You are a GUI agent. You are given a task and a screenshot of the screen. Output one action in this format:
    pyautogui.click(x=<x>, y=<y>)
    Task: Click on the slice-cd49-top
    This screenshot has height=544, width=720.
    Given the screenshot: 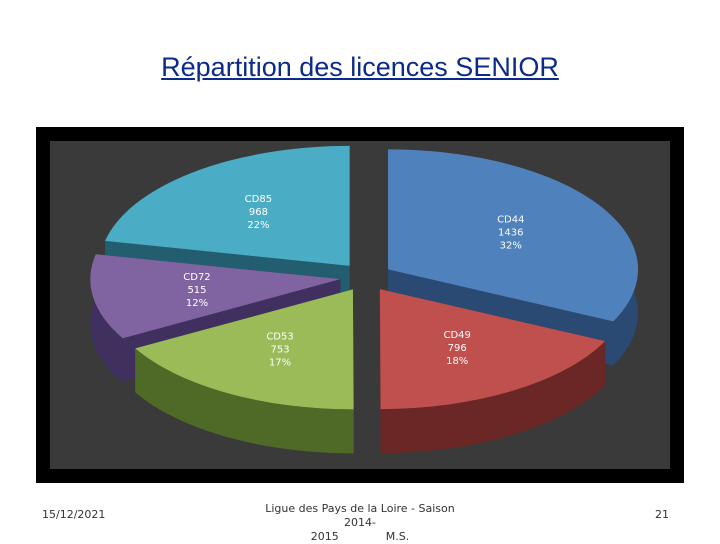 What is the action you would take?
    pyautogui.click(x=492, y=349)
    